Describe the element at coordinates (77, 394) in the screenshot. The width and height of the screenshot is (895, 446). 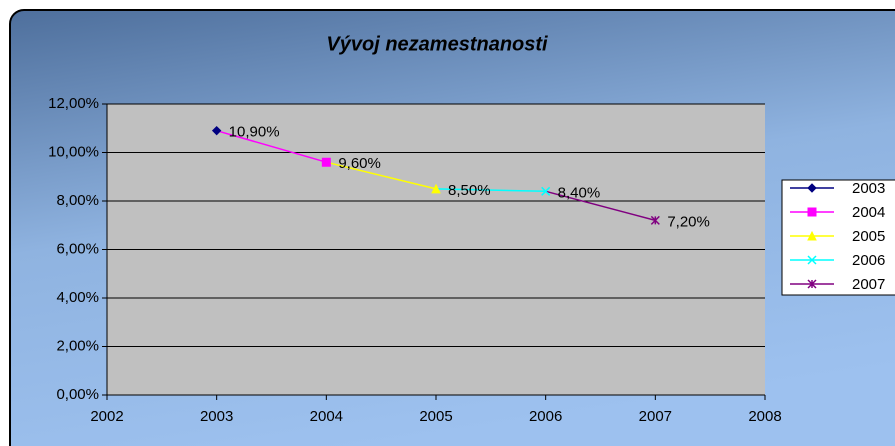
I see `y-tick-label: 0,00%` at that location.